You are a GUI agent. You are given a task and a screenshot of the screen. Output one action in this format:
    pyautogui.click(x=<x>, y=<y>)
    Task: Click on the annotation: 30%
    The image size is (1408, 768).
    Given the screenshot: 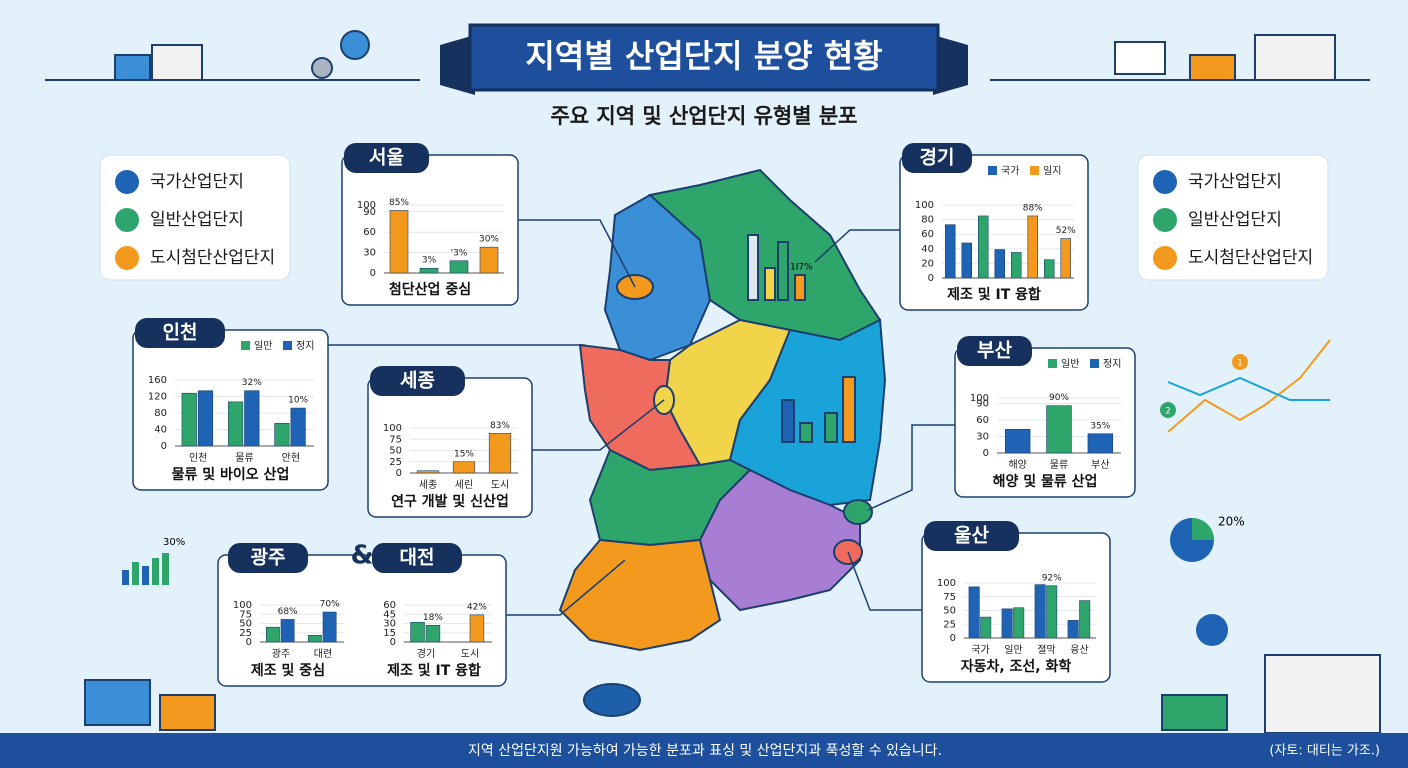 What is the action you would take?
    pyautogui.click(x=489, y=240)
    